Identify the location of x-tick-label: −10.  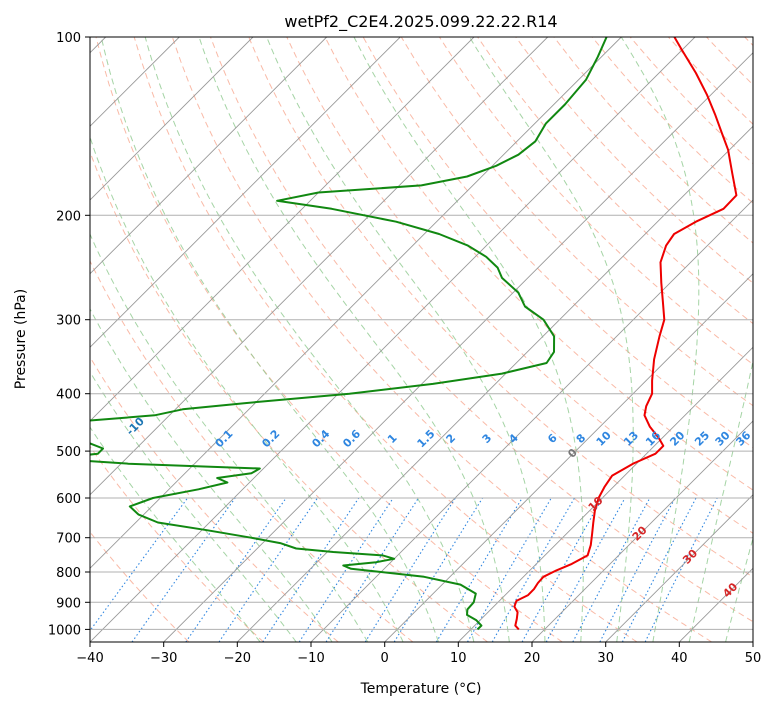
(310, 658).